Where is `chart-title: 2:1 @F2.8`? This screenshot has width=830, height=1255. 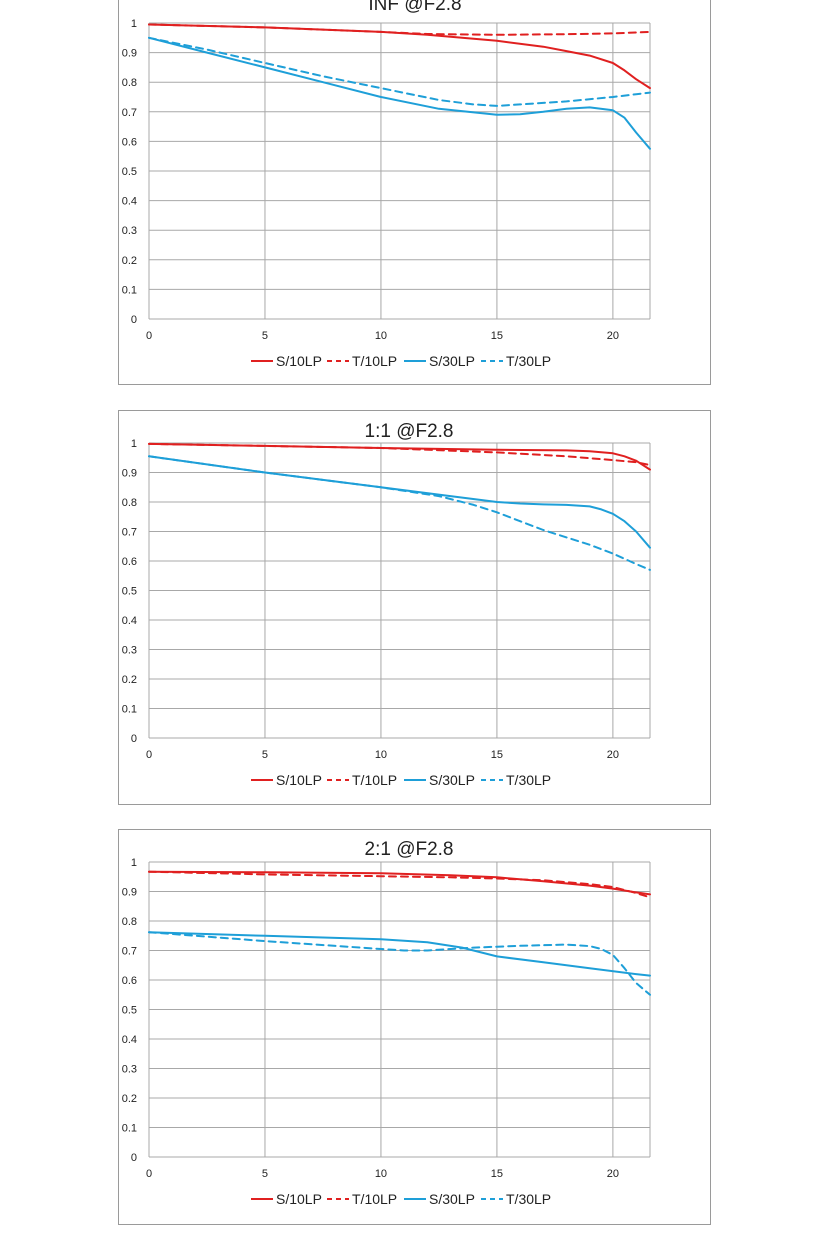
chart-title: 2:1 @F2.8 is located at coordinates (409, 849).